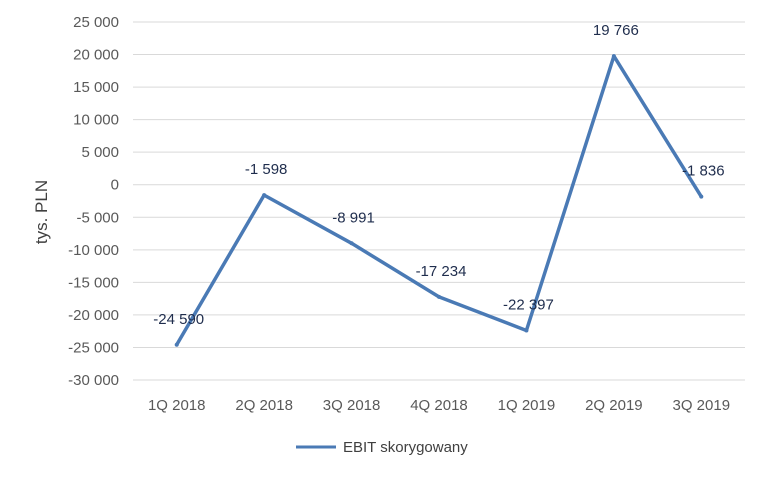 The image size is (769, 477). I want to click on y-tick-label: 0, so click(115, 185).